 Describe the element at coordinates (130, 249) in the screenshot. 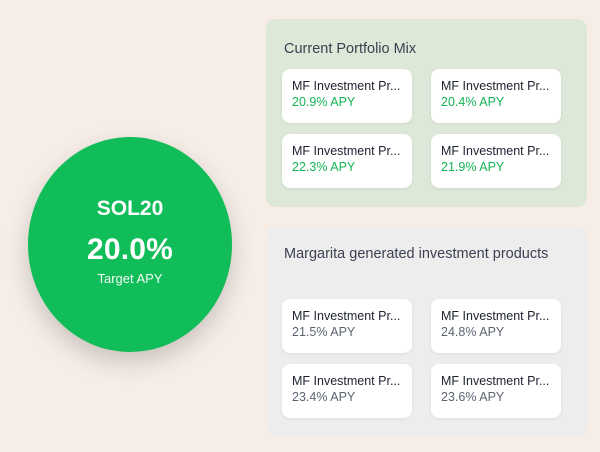

I see `target-apy-value: 20.0%` at that location.